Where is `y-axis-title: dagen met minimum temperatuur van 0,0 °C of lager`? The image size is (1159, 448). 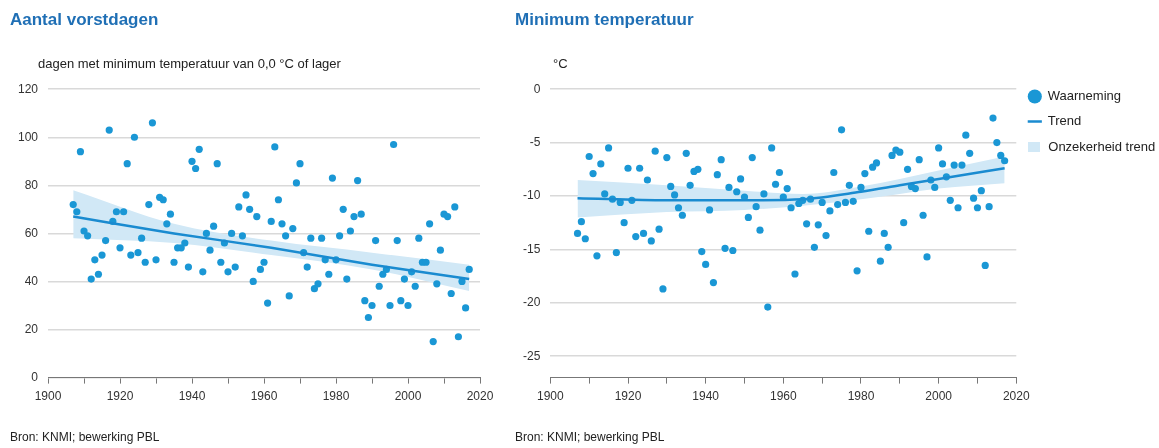
y-axis-title: dagen met minimum temperatuur van 0,0 °C of lager is located at coordinates (189, 63).